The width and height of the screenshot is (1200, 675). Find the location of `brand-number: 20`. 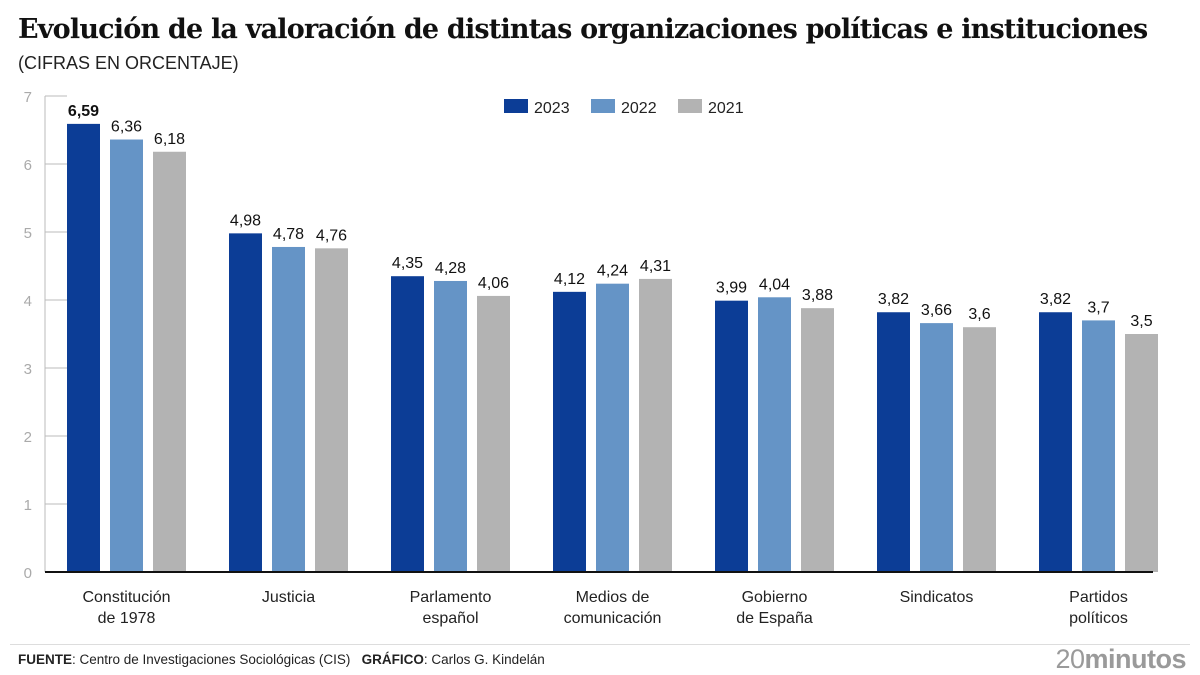

brand-number: 20 is located at coordinates (1070, 659).